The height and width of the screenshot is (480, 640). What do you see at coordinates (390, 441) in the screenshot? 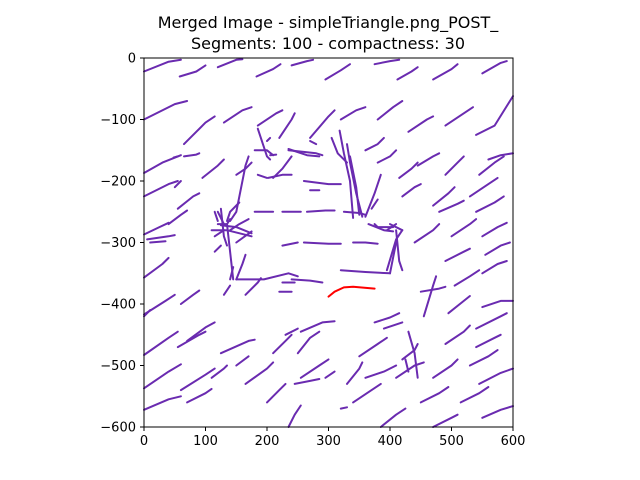
I see `x-tick-label: 400` at bounding box center [390, 441].